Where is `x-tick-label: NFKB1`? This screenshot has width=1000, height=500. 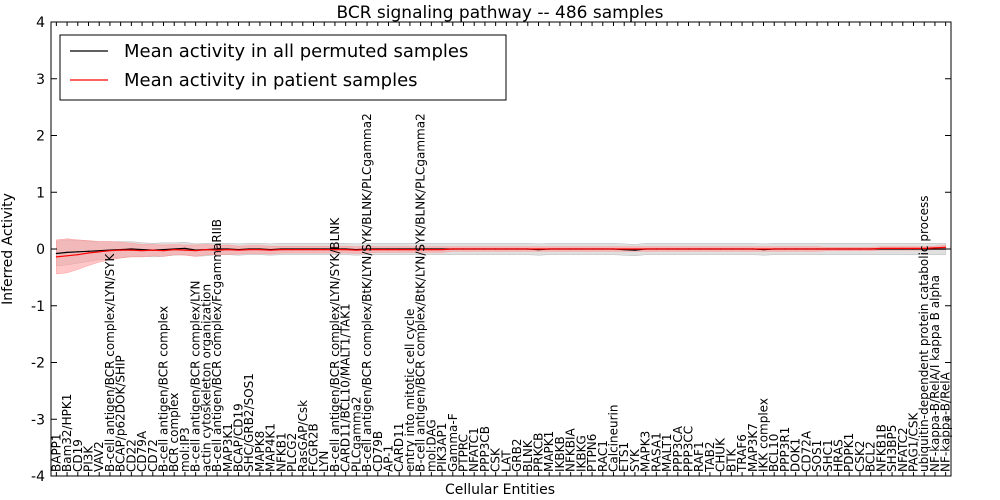
x-tick-label: NFKB1 is located at coordinates (281, 452).